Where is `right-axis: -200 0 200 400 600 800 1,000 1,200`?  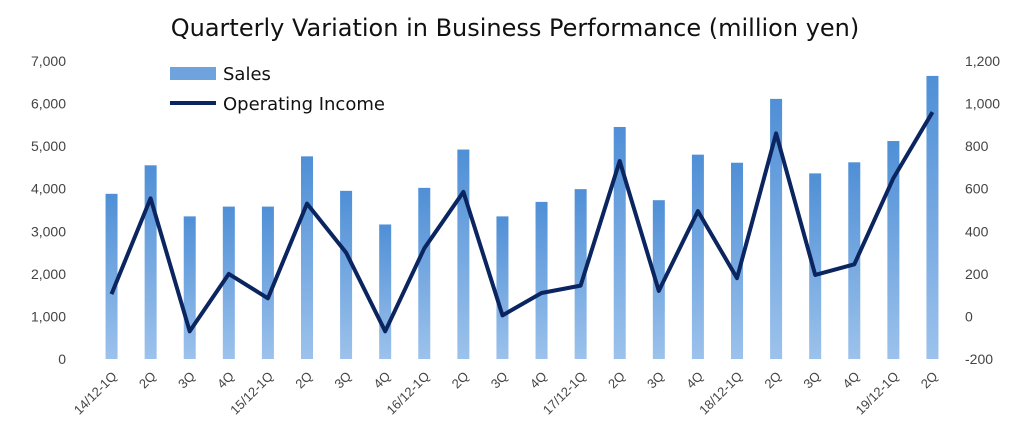 right-axis: -200 0 200 400 600 800 1,000 1,200 is located at coordinates (982, 210).